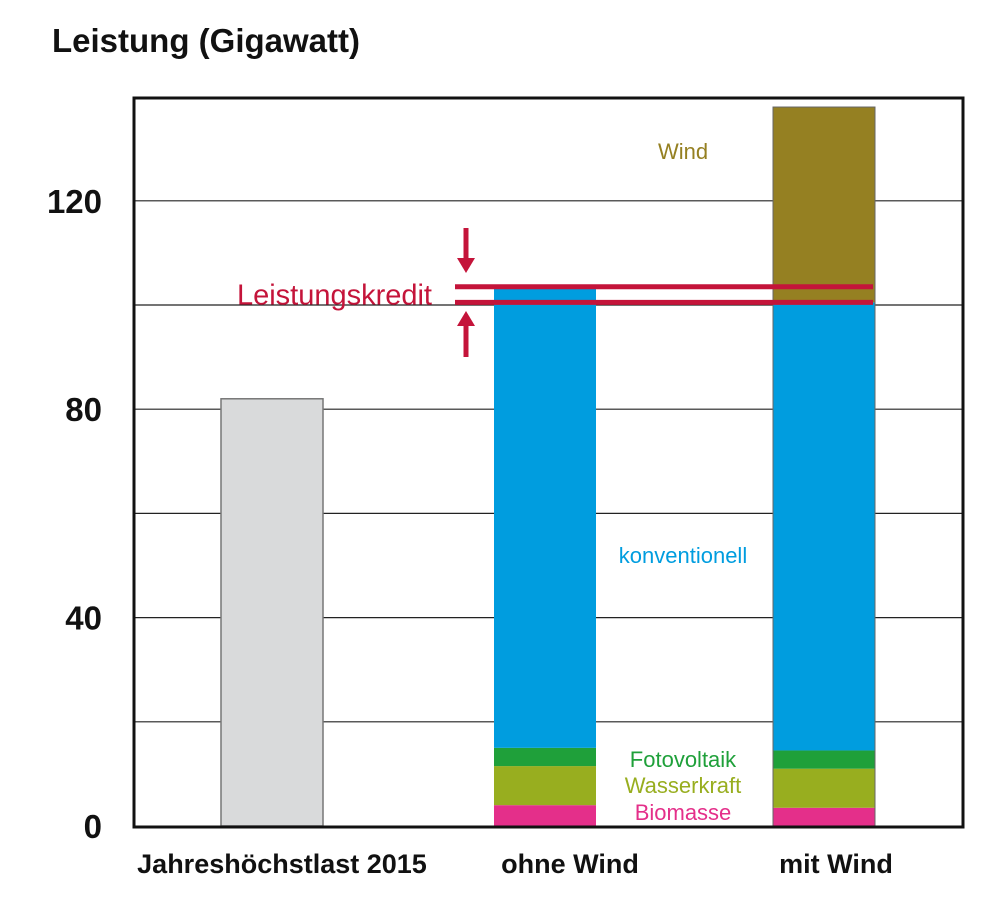  What do you see at coordinates (83, 618) in the screenshot?
I see `y-tick-label: 40` at bounding box center [83, 618].